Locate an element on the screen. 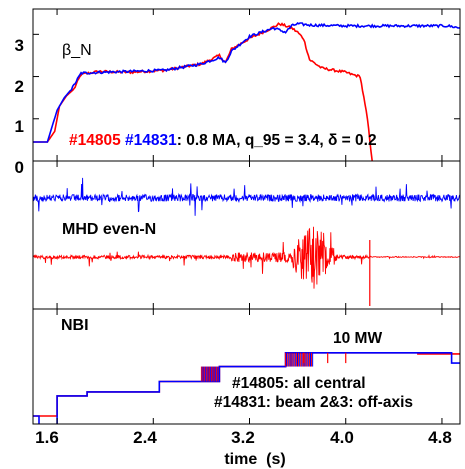 The image size is (465, 469). nbi-note-blue: #14831: beam 2&3: off-axis is located at coordinates (313, 402).